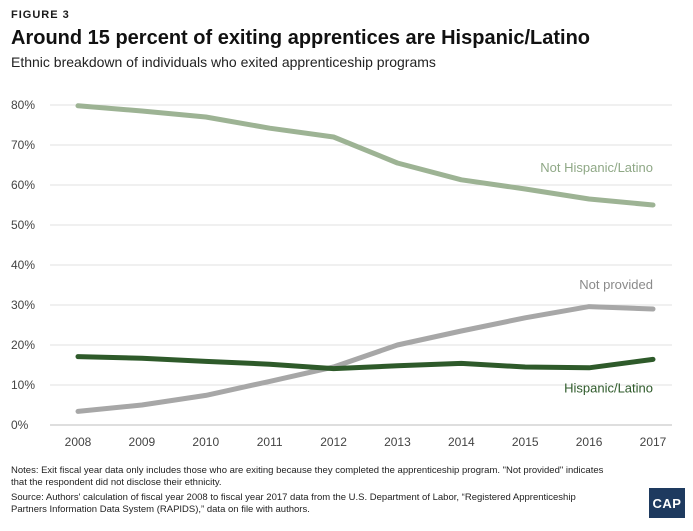  I want to click on x-tick-label: 2012, so click(333, 442).